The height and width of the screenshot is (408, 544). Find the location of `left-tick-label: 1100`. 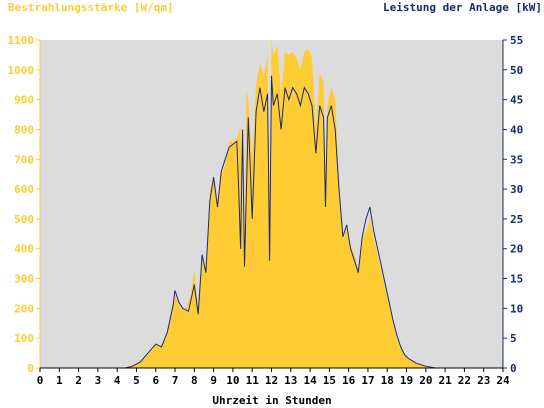

left-tick-label: 1100 is located at coordinates (21, 40).